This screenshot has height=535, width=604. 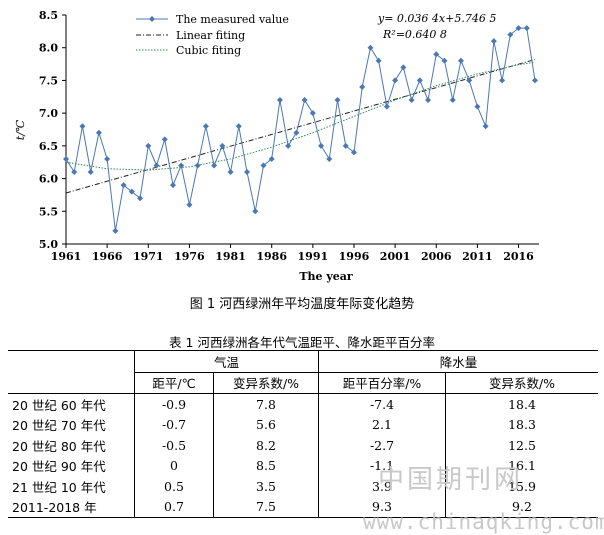 What do you see at coordinates (266, 507) in the screenshot?
I see `cell-temp-cv: 7.5` at bounding box center [266, 507].